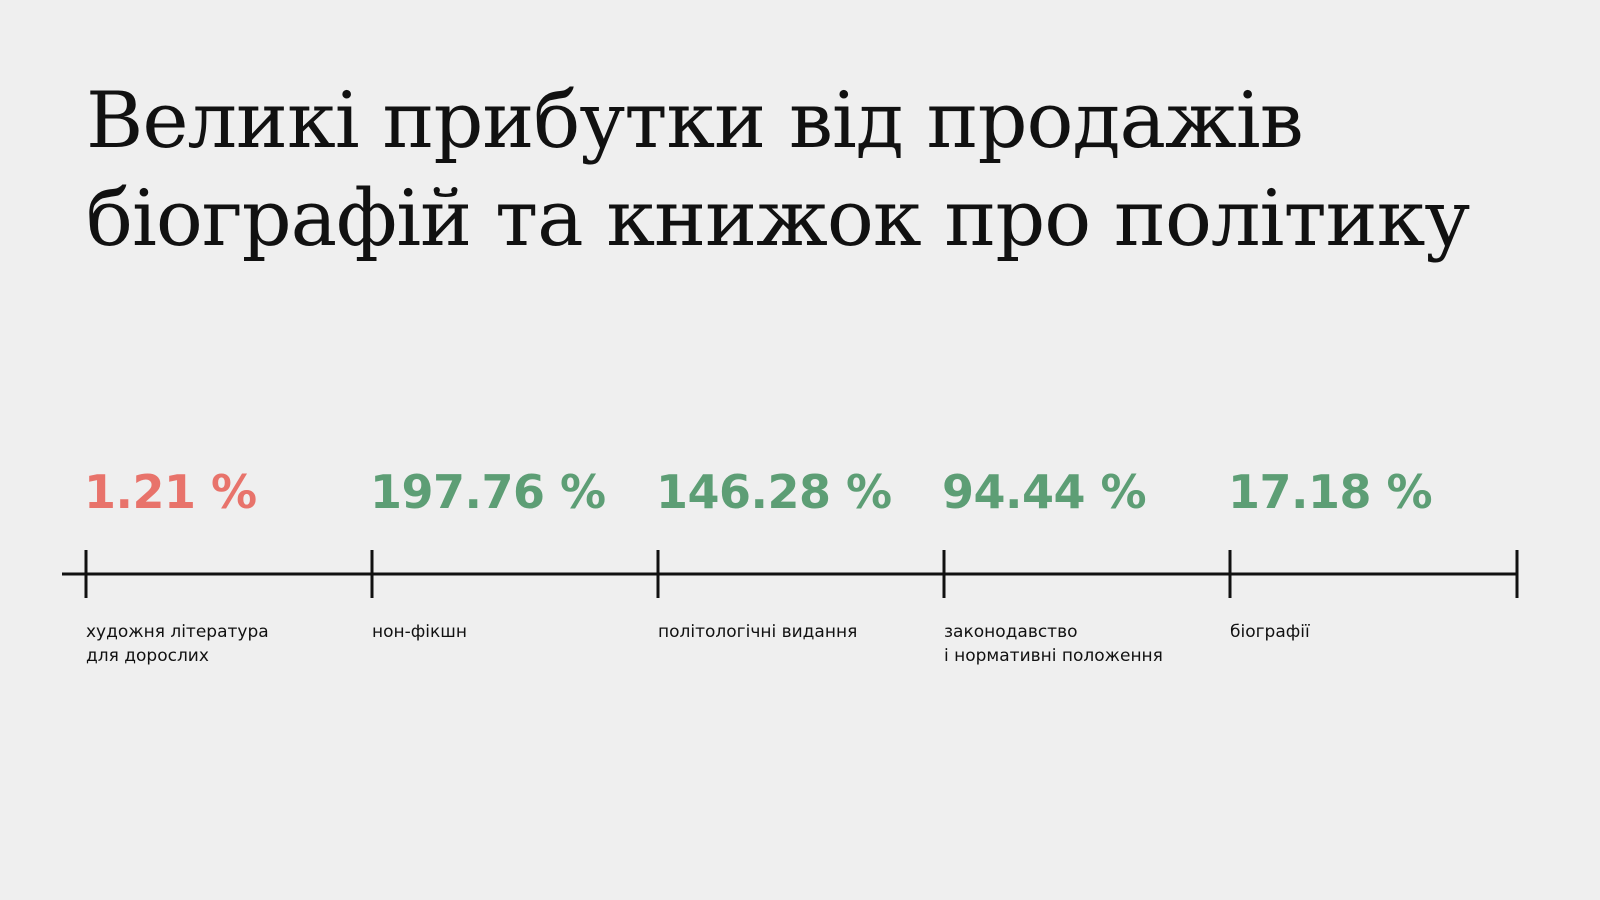  Describe the element at coordinates (177, 644) in the screenshot. I see `category-label: художня література для дорослих` at that location.